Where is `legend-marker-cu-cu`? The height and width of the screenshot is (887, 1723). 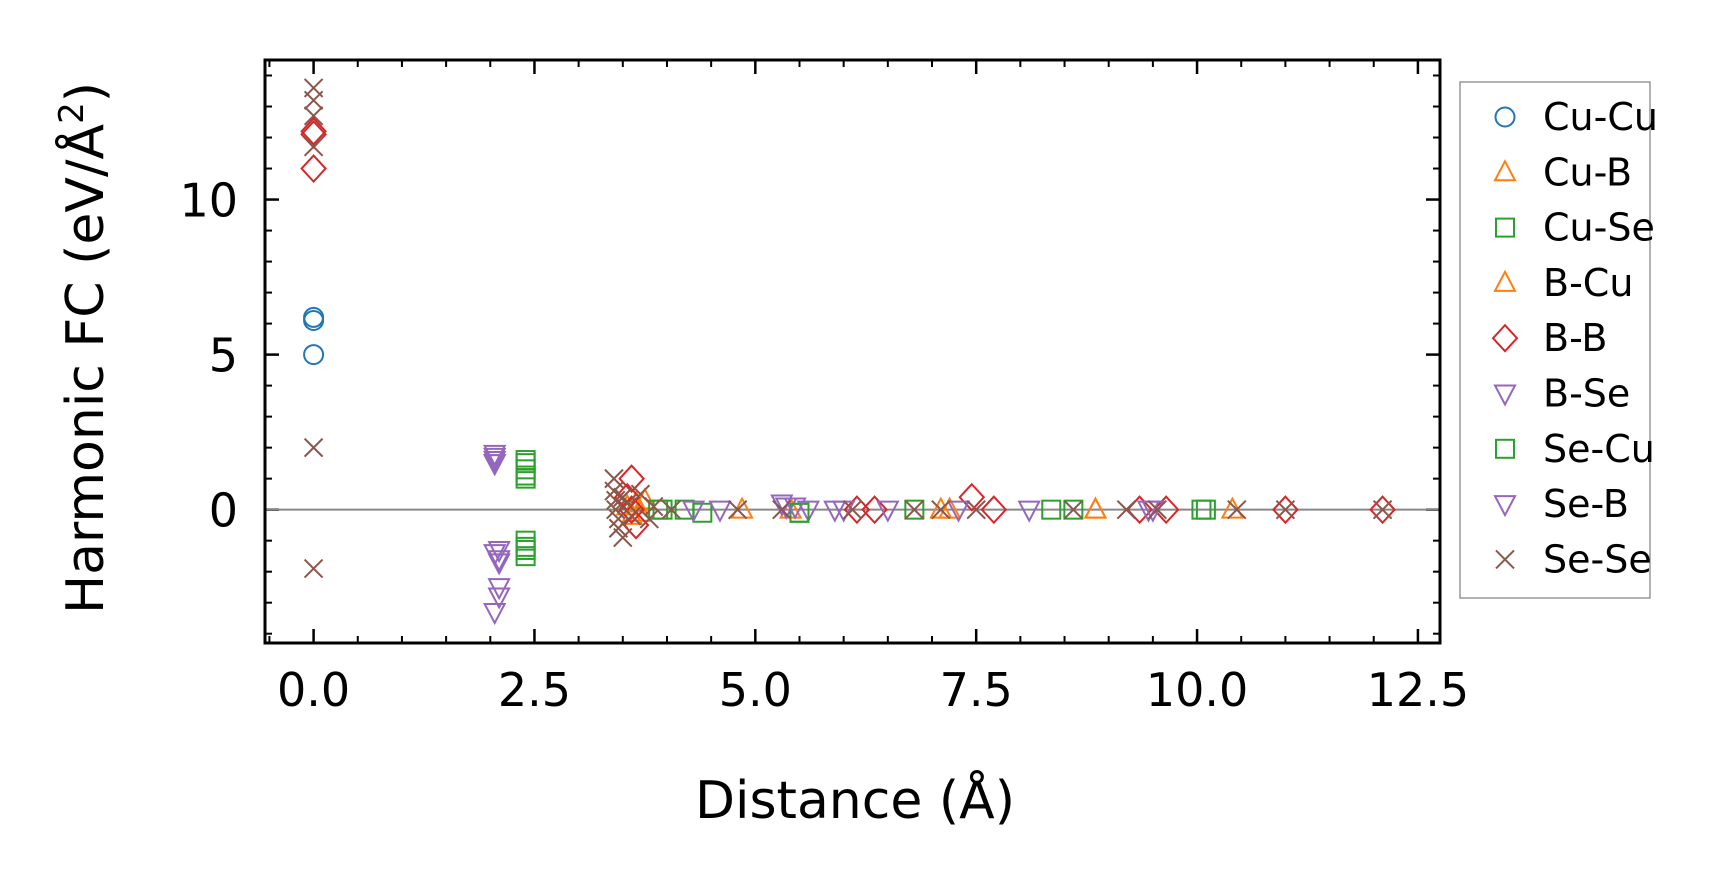 legend-marker-cu-cu is located at coordinates (1505, 117).